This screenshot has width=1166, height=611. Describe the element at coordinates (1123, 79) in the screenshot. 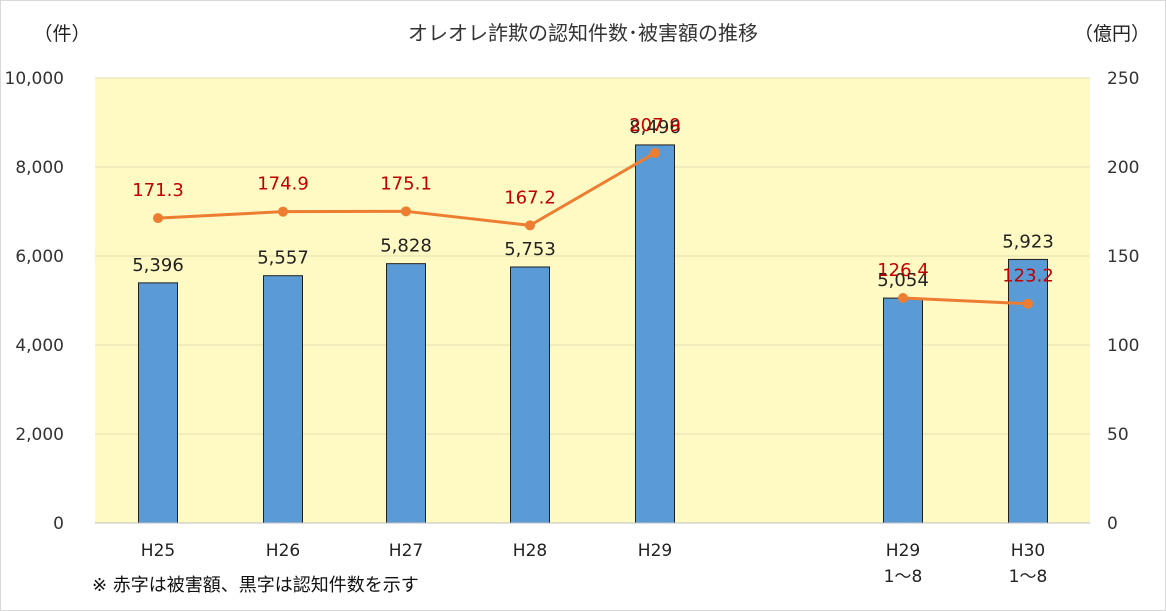

I see `right-tick-label: 250` at that location.